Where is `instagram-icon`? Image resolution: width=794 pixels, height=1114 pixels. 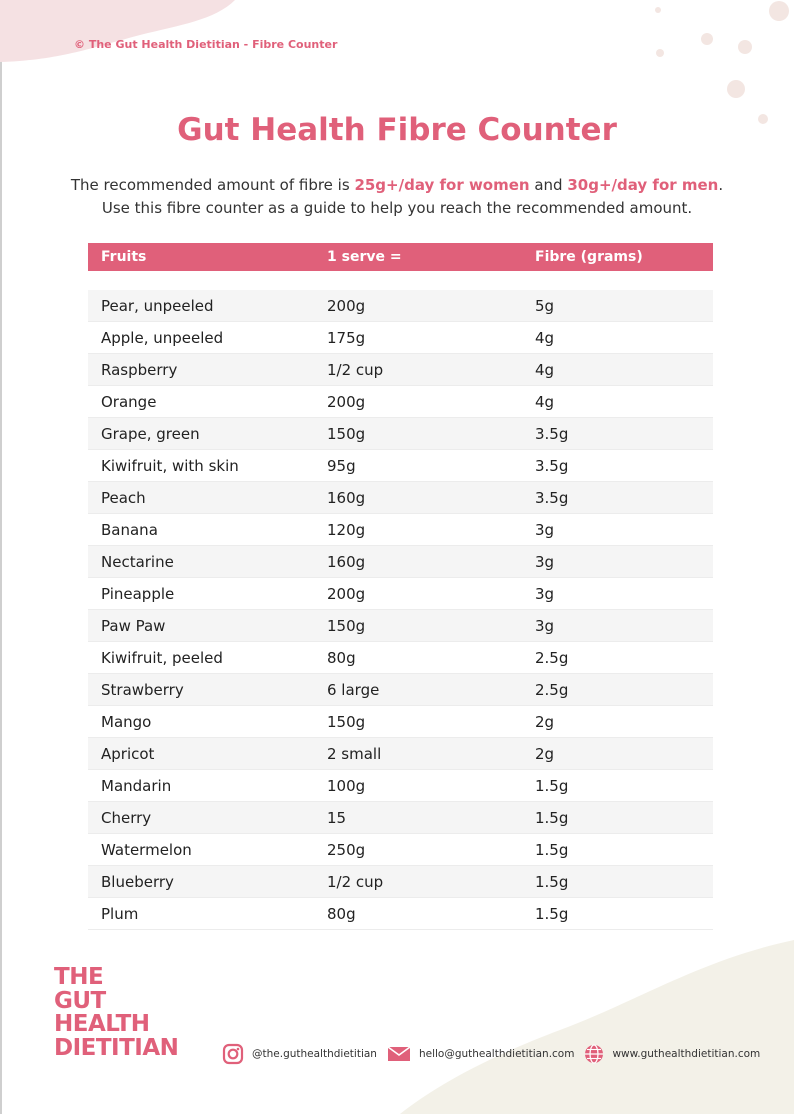
instagram-icon is located at coordinates (233, 1054).